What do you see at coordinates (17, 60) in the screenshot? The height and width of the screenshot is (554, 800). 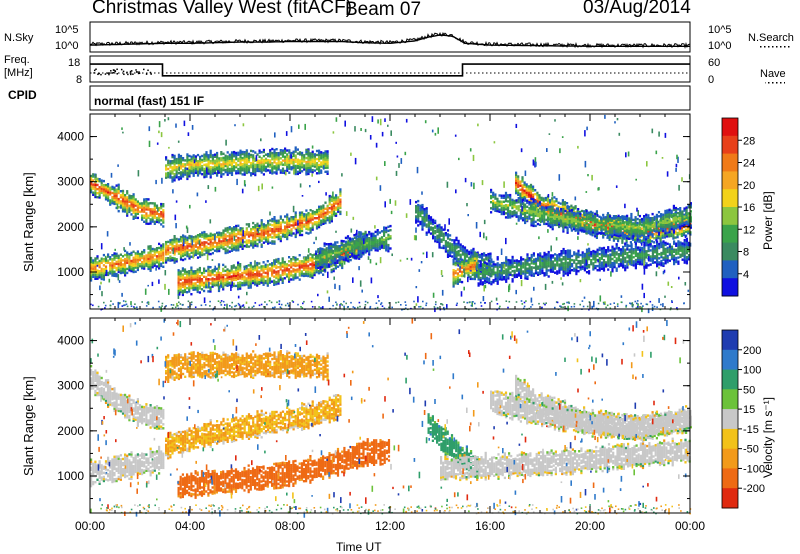 I see `freq-label: Freq.` at bounding box center [17, 60].